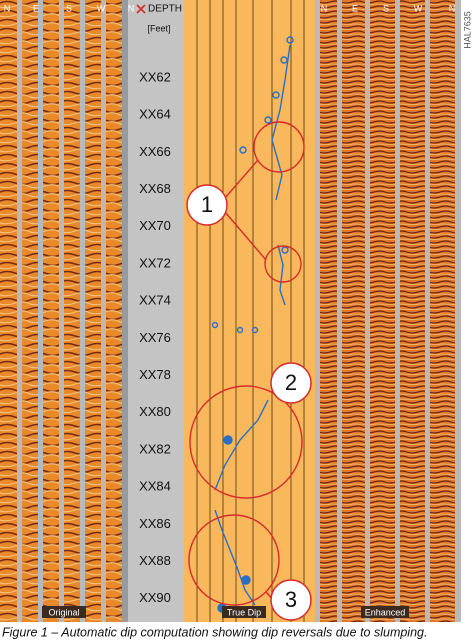  I want to click on depth-title: DEPTH, so click(165, 9).